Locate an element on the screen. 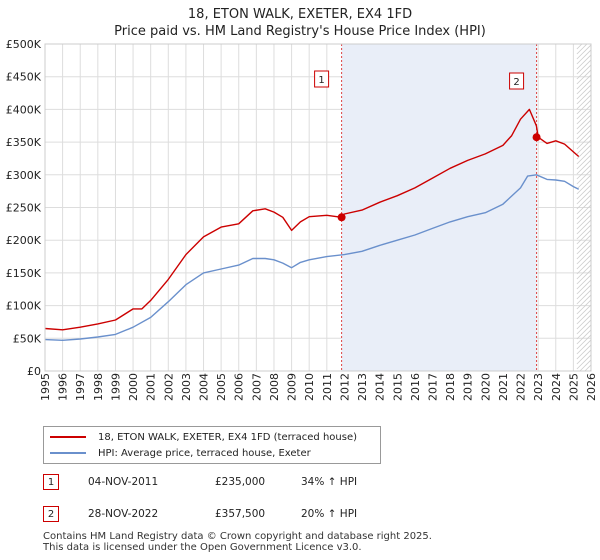  x-tick-label: 2014 is located at coordinates (380, 387).